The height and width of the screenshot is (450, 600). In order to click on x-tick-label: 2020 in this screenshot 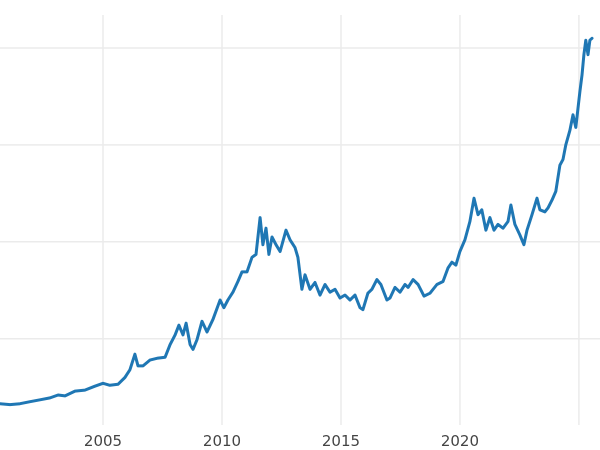, I will do `click(460, 441)`.